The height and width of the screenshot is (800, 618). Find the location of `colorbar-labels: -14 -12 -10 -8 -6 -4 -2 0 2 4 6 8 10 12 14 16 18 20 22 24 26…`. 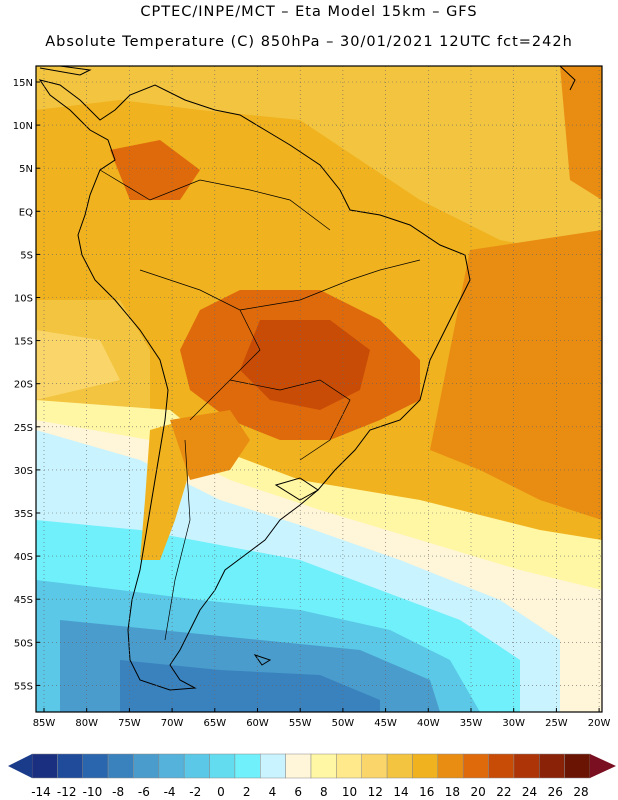

colorbar-labels: -14 -12 -10 -8 -6 -4 -2 0 2 4 6 8 10 12 14 16 18 20 22 24 26… is located at coordinates (309, 792).